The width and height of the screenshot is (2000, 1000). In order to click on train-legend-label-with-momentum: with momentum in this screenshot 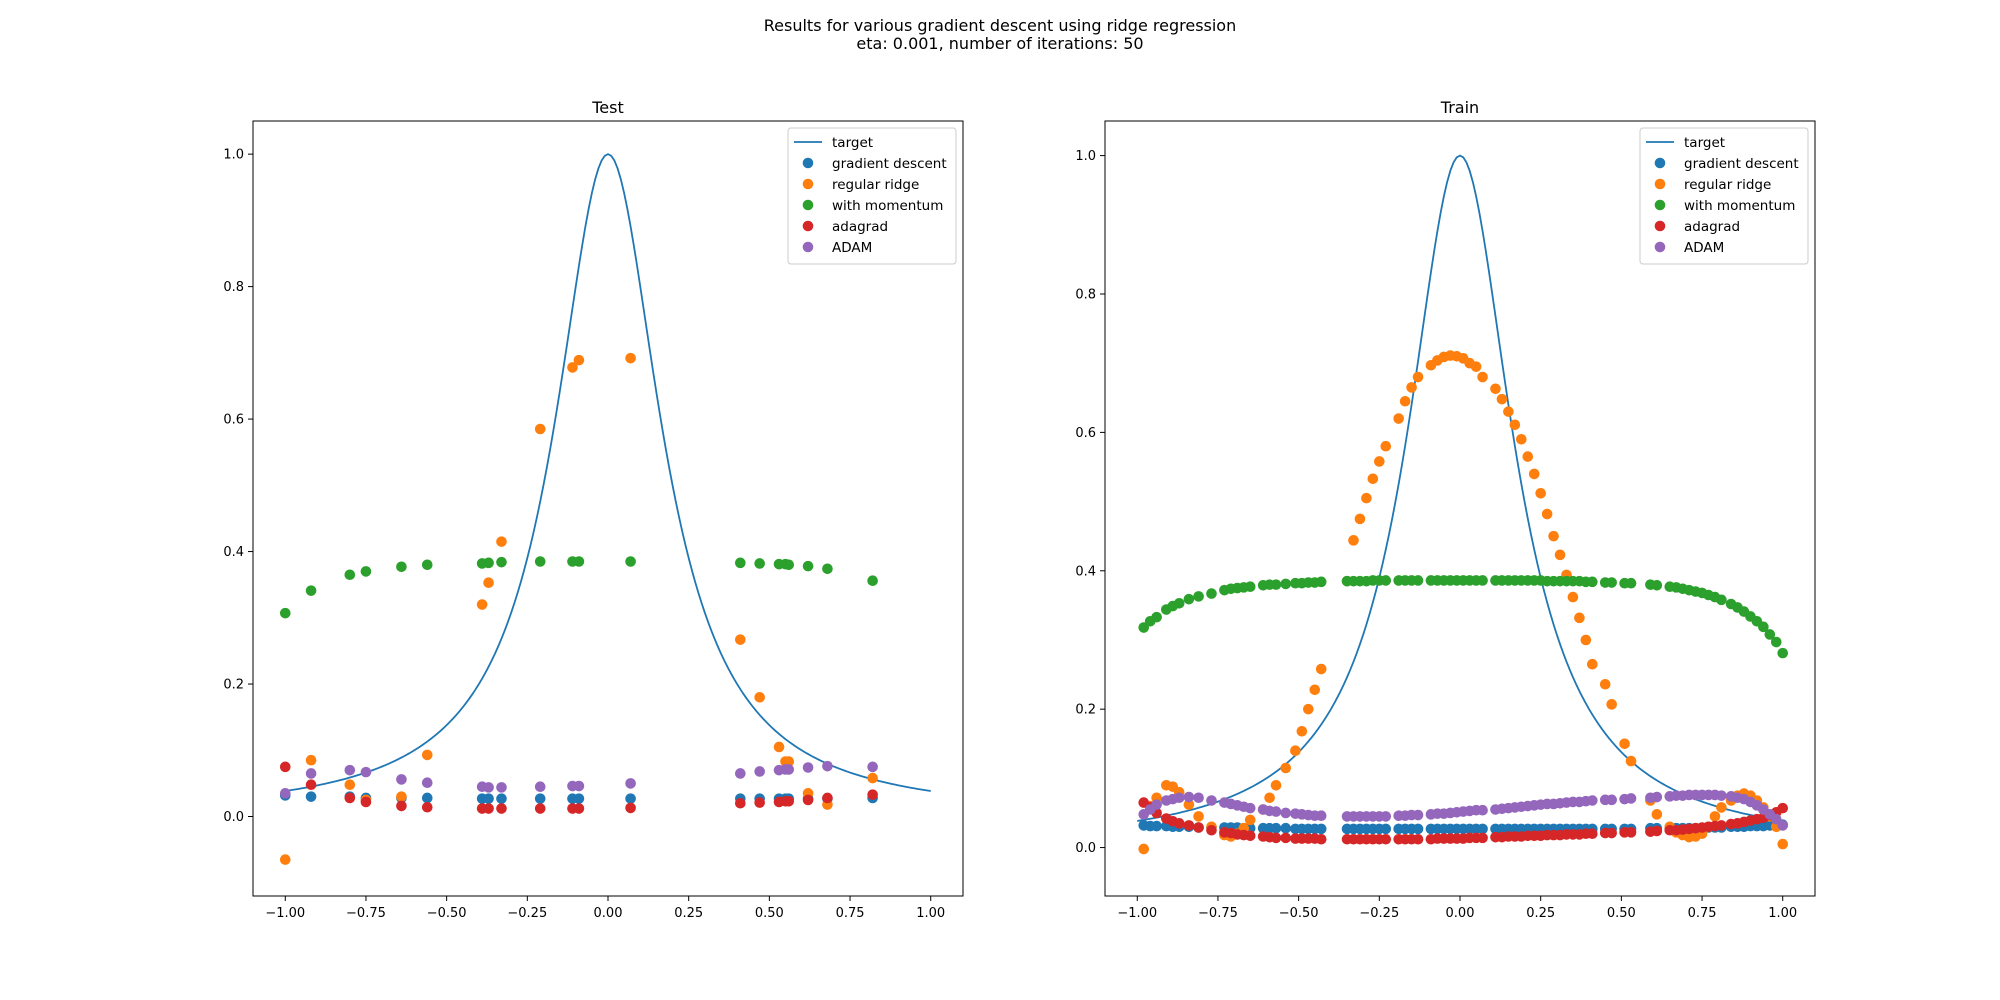, I will do `click(1739, 206)`.